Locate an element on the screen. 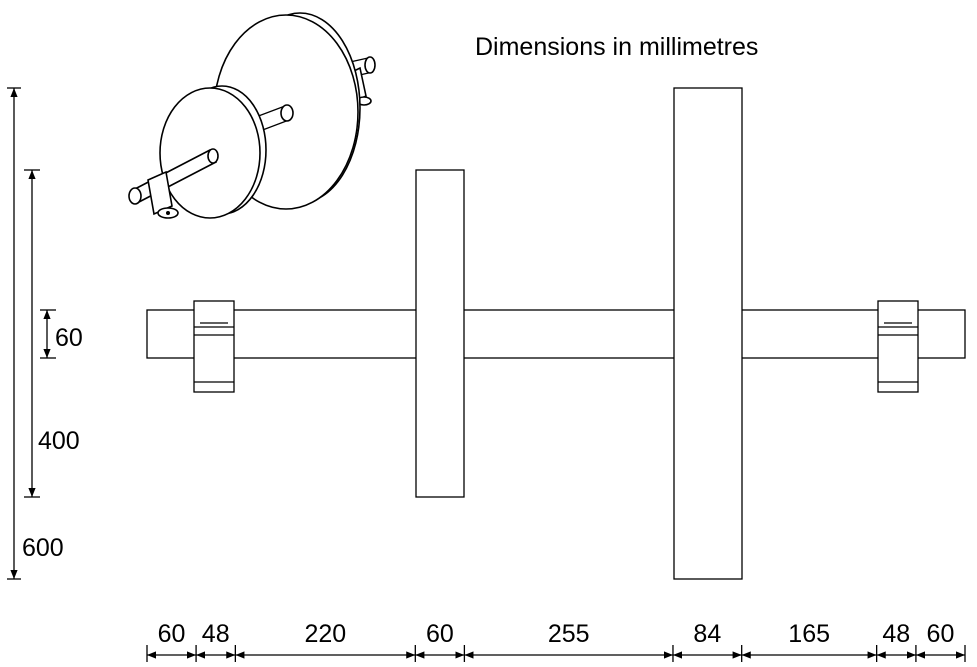 The width and height of the screenshot is (977, 667). dim-segment-label-7: 165 is located at coordinates (809, 634).